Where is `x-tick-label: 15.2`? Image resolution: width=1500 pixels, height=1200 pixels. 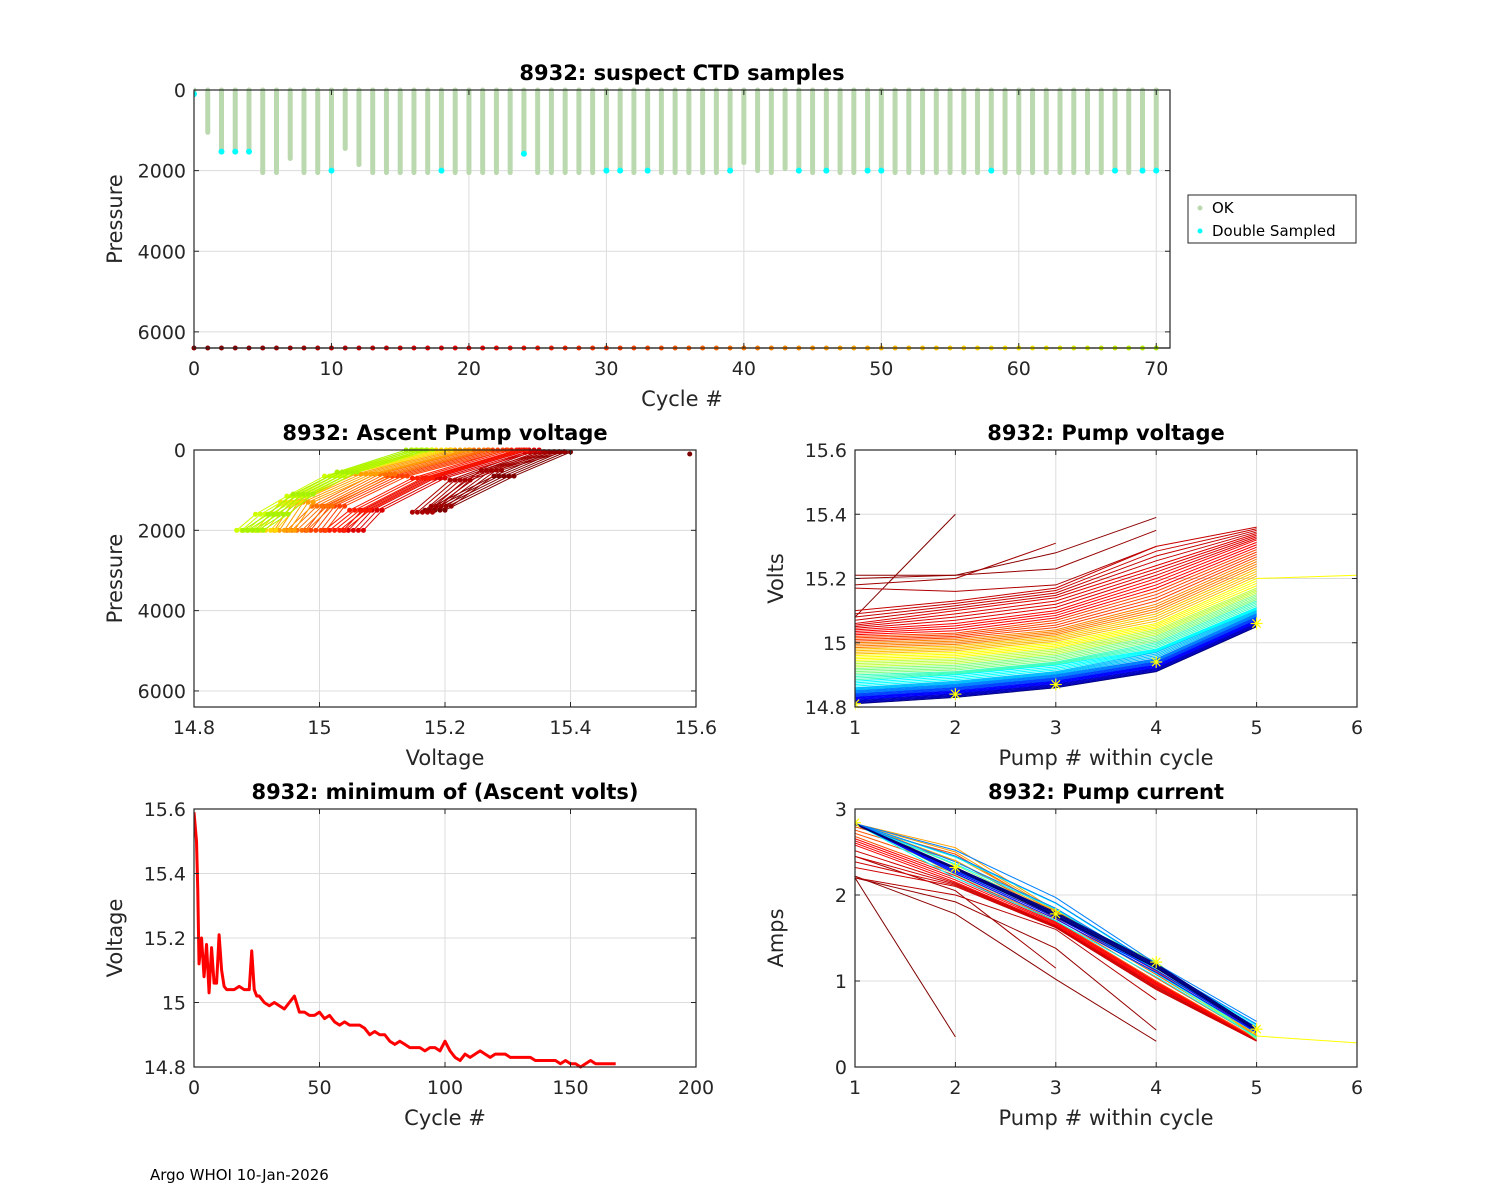
x-tick-label: 15.2 is located at coordinates (445, 728).